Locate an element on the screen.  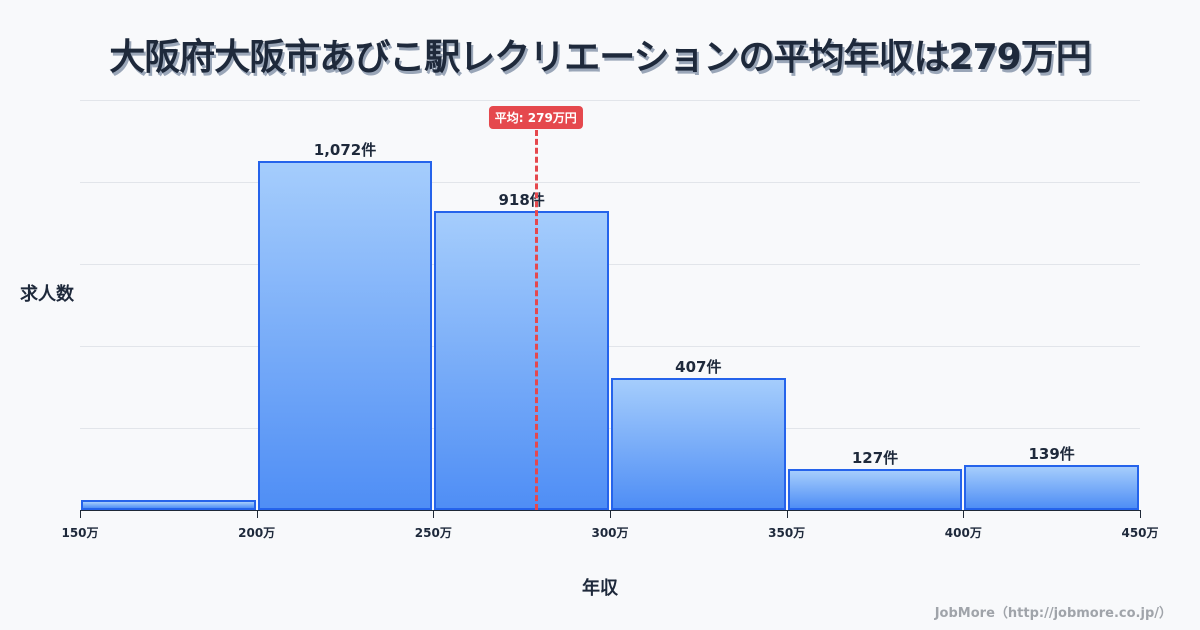
bar-value-label: 1,072件 is located at coordinates (345, 150).